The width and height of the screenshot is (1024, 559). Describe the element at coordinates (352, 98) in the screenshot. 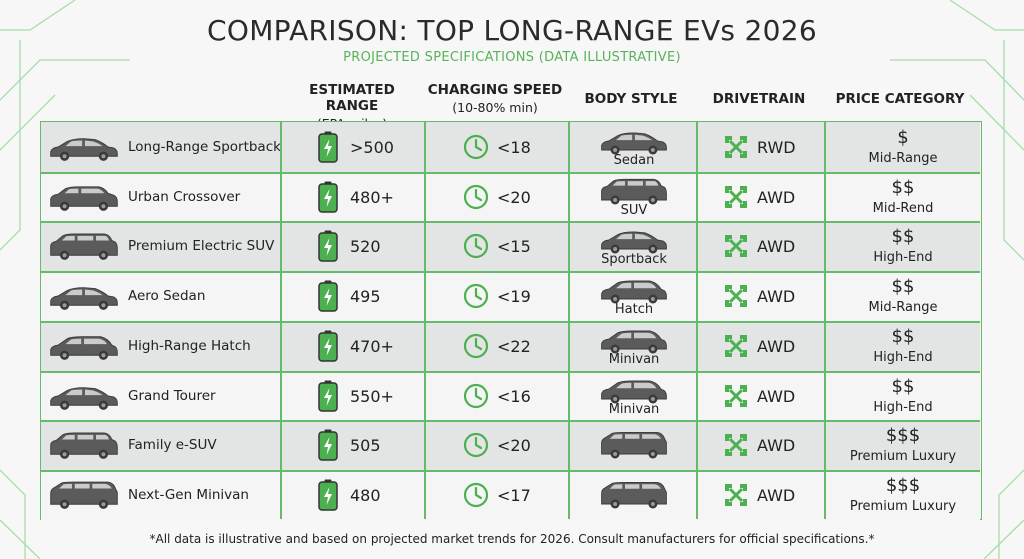

I see `header-range-title: ESTIMATED RANGE` at that location.